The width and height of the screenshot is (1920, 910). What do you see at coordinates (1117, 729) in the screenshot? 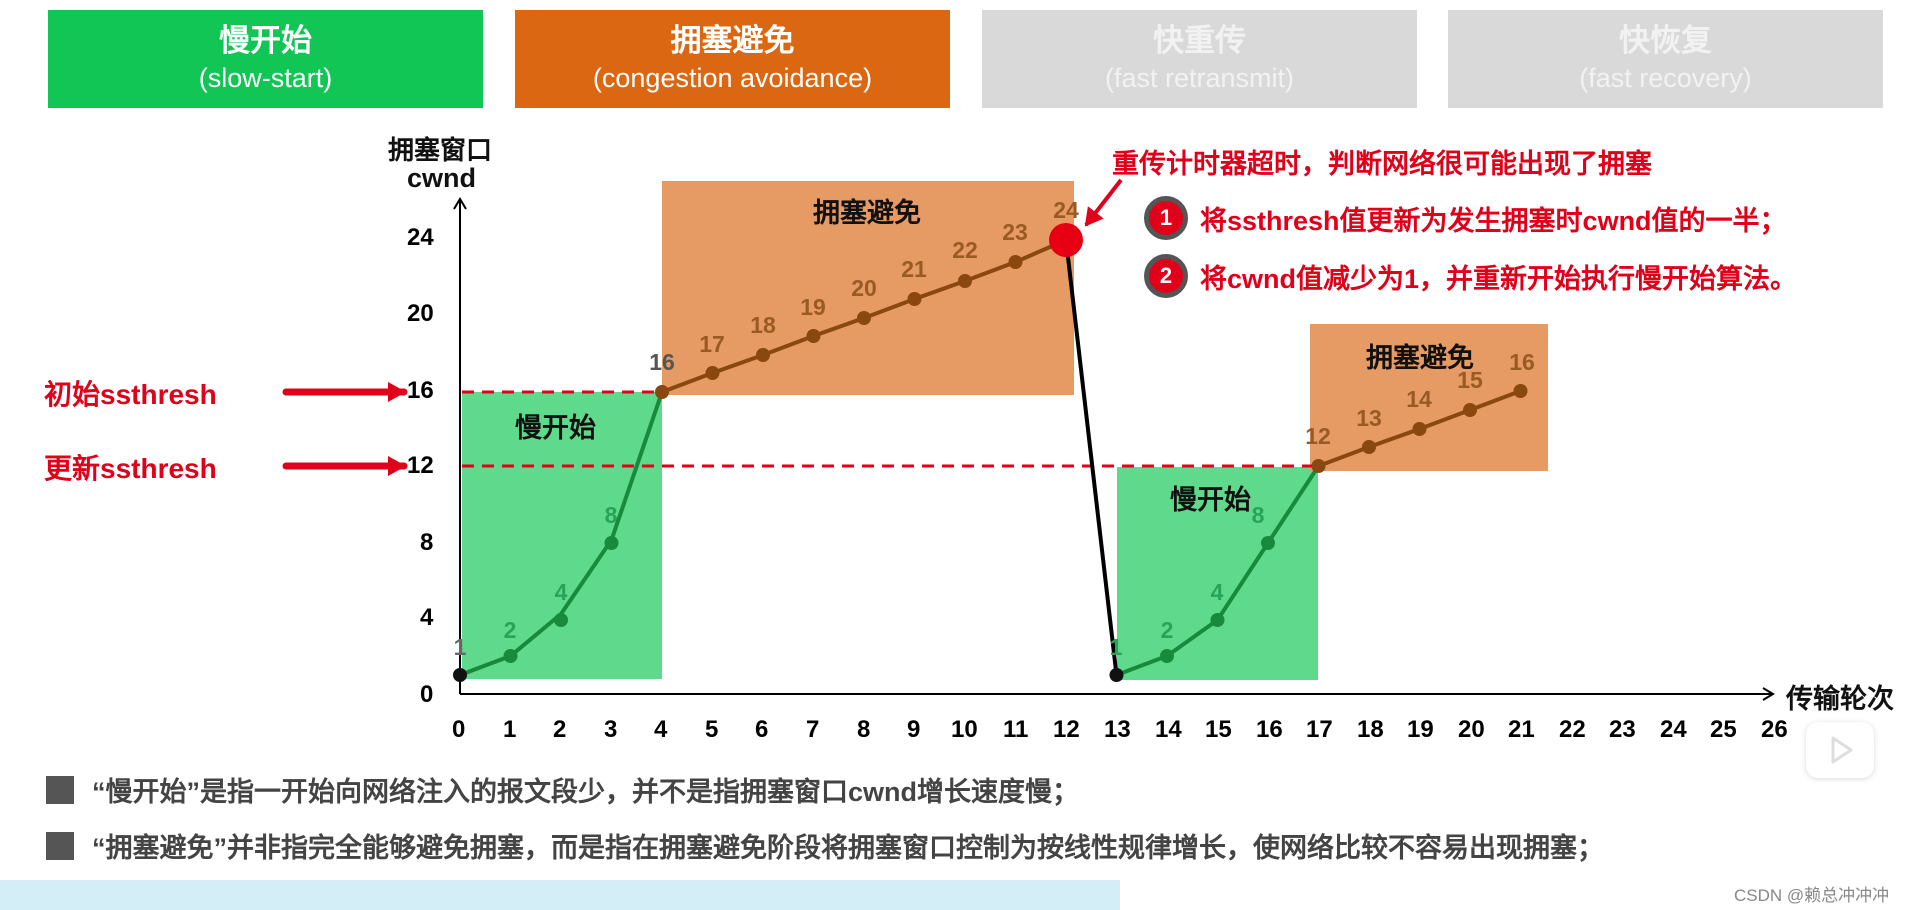
I see `x-tick: 13` at bounding box center [1117, 729].